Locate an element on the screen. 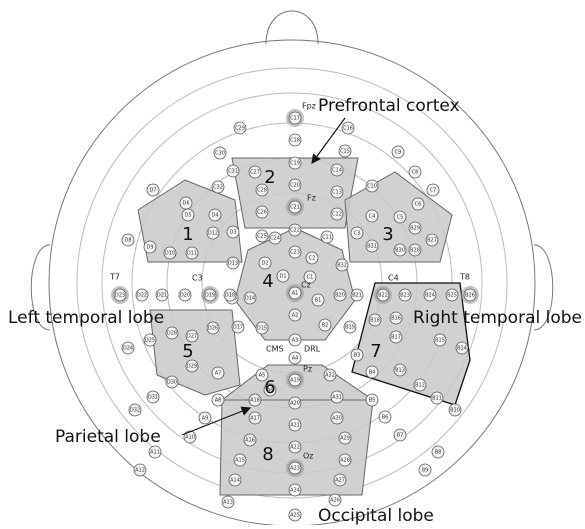 This screenshot has height=529, width=585. electrode-label: C15 is located at coordinates (345, 152).